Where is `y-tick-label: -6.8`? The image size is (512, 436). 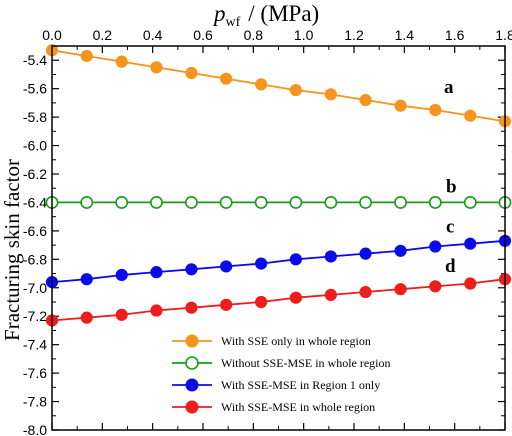
y-tick-label: -6.8 is located at coordinates (35, 259).